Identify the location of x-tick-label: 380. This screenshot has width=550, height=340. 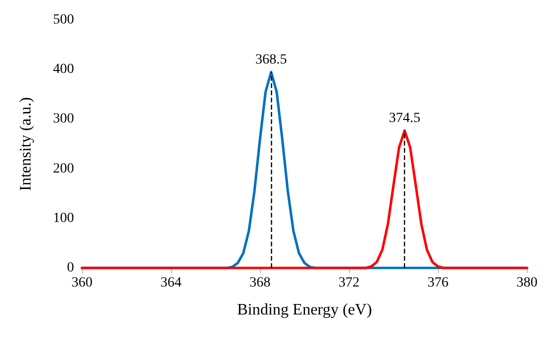
(527, 283).